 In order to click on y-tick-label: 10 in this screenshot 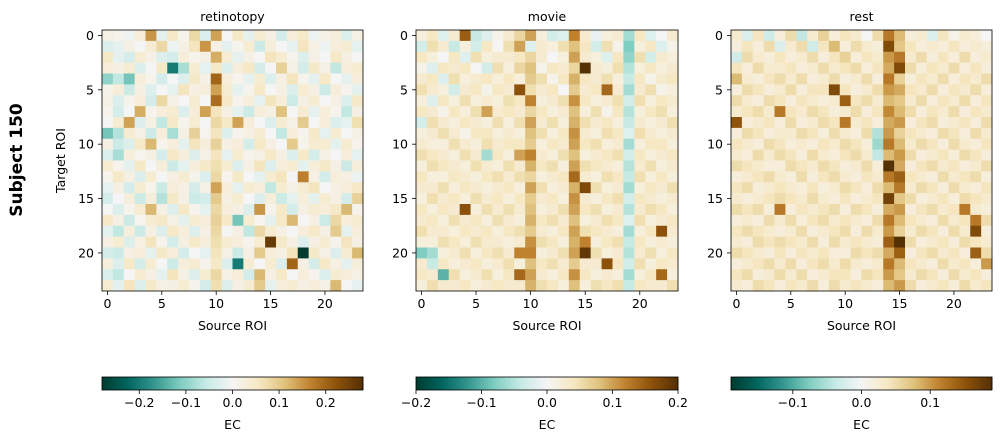, I will do `click(715, 144)`.